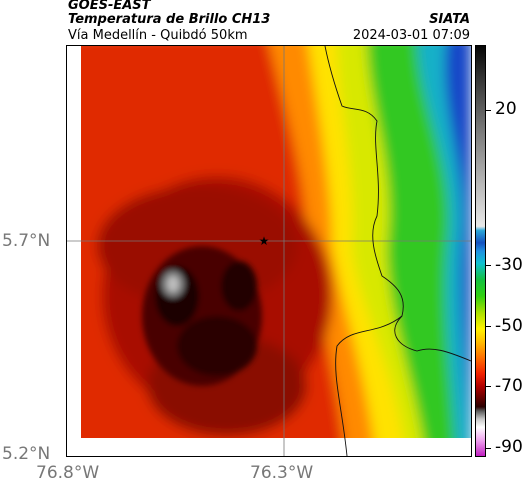 This screenshot has height=491, width=526. Describe the element at coordinates (158, 35) in the screenshot. I see `title-route: Vía Medellín - Quibdó 50km` at that location.